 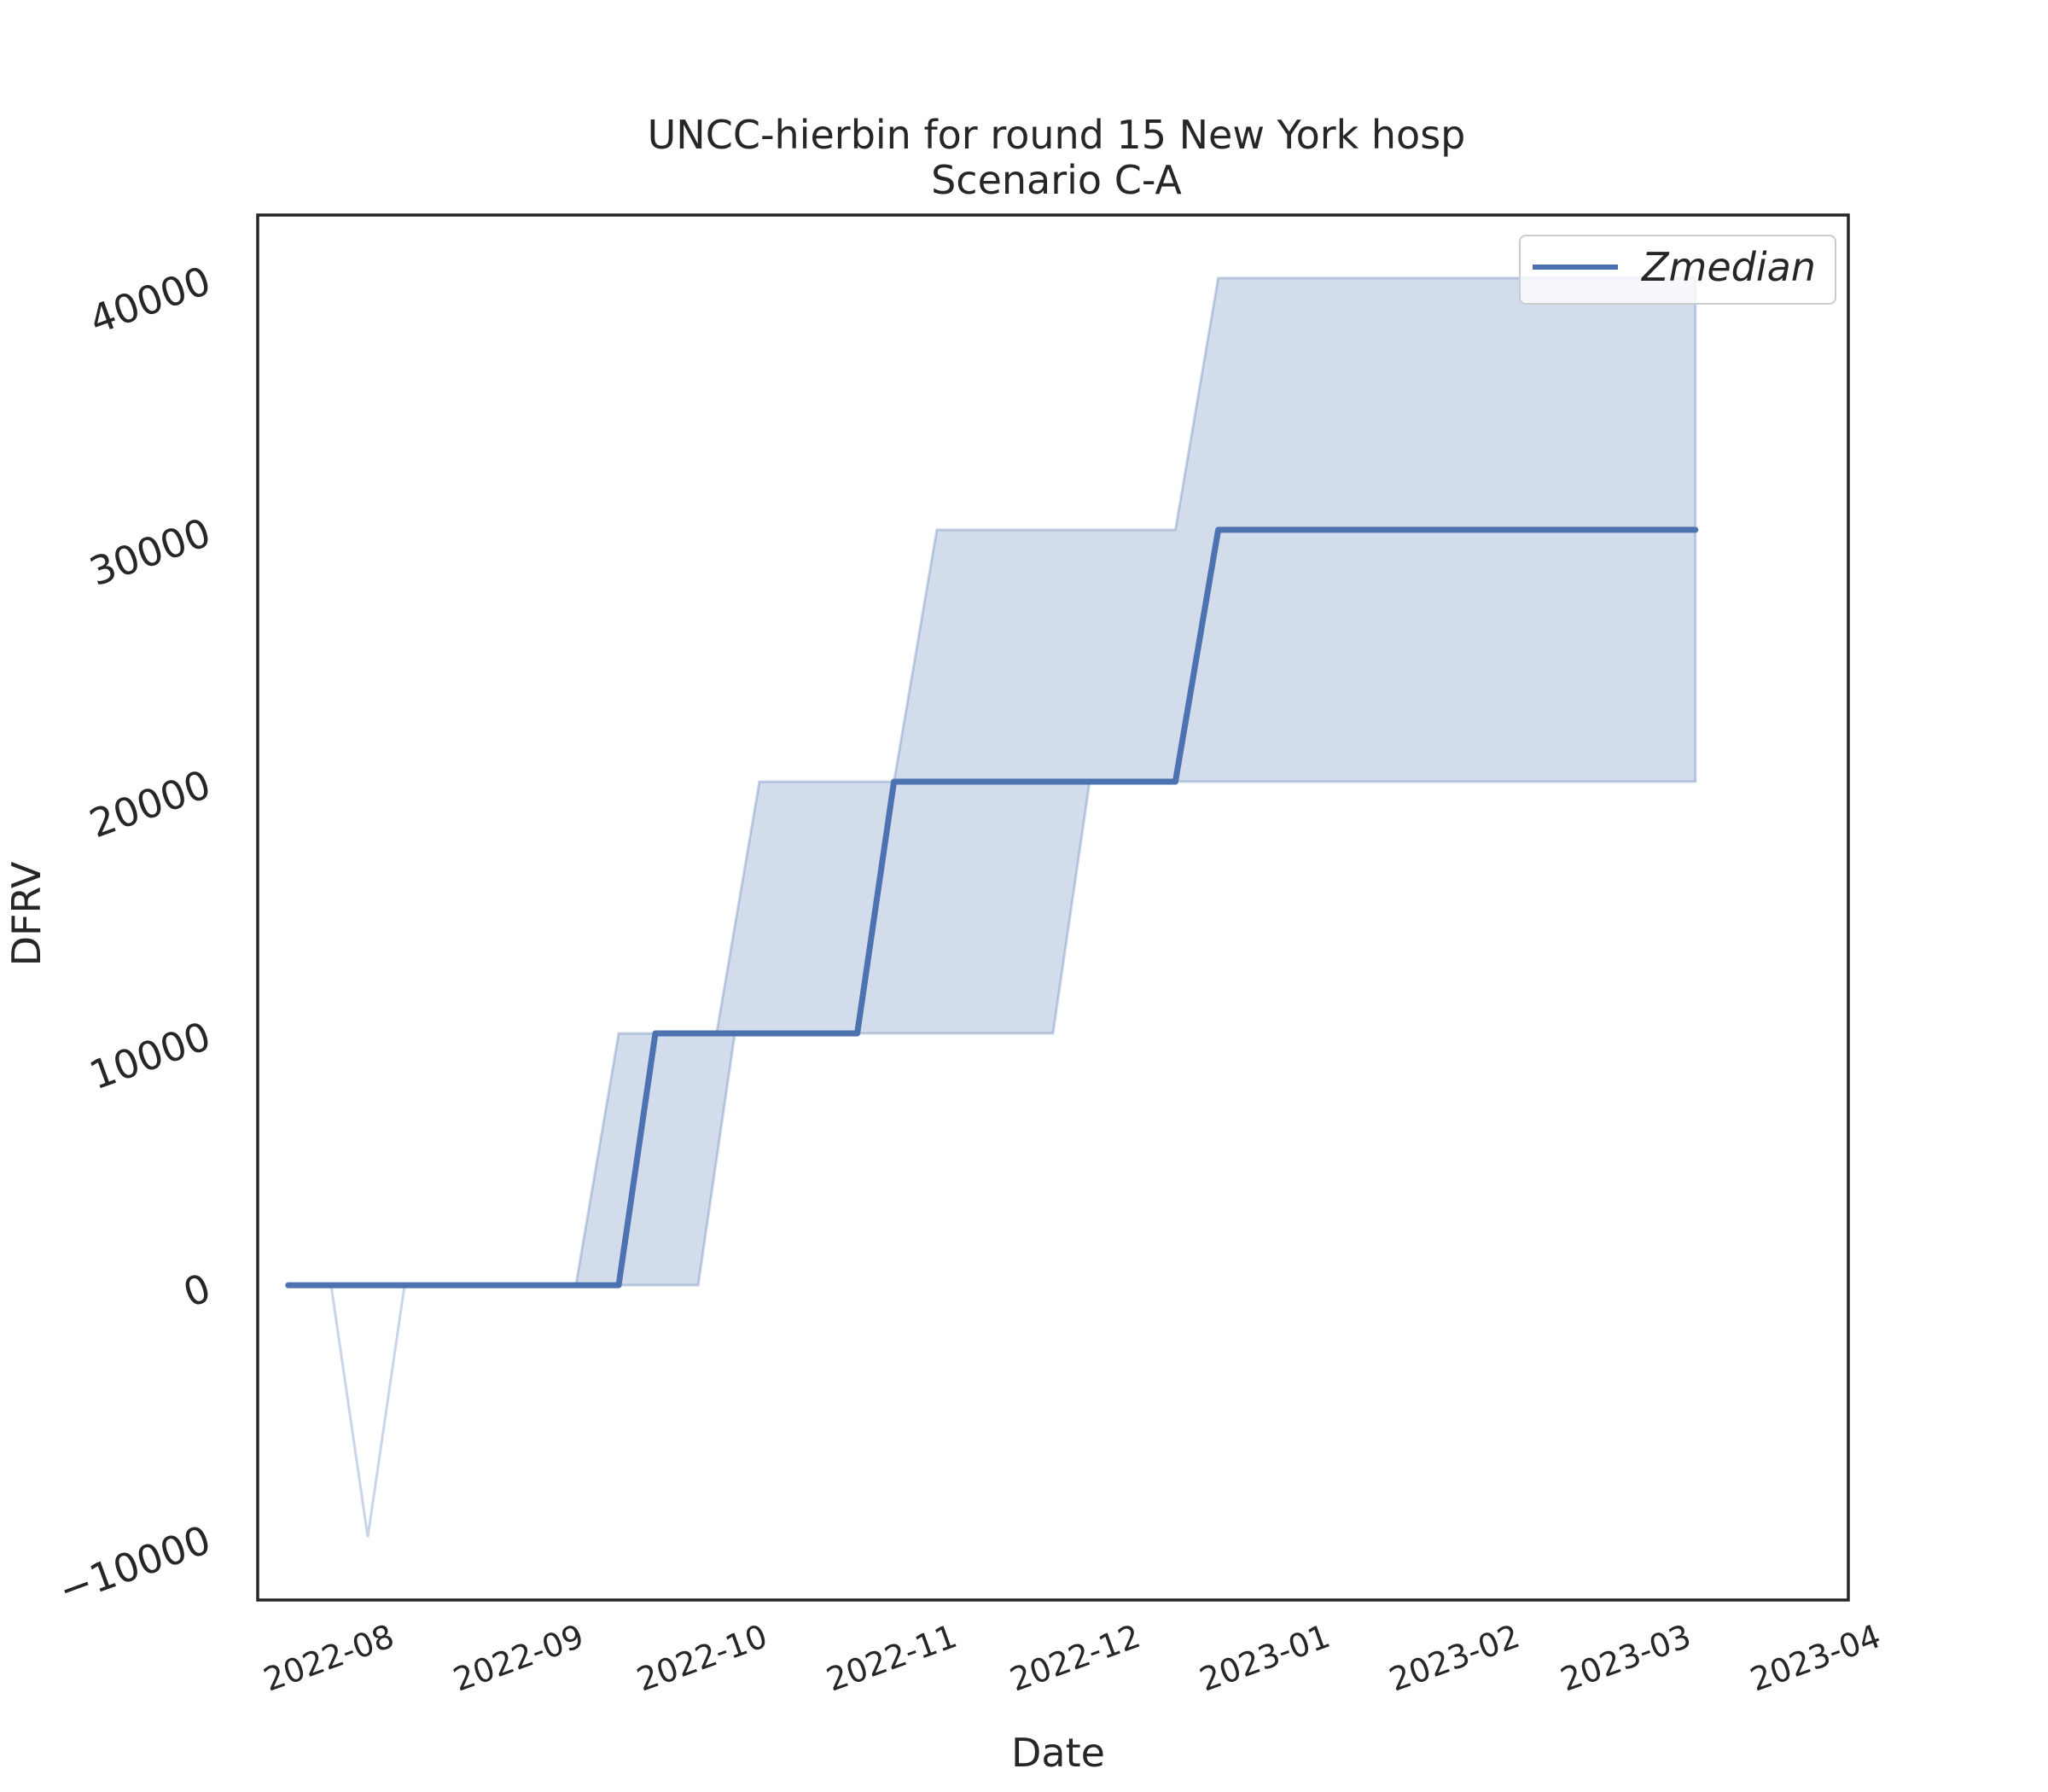 I want to click on x-tick-label: 2023-04, so click(x=1815, y=1658).